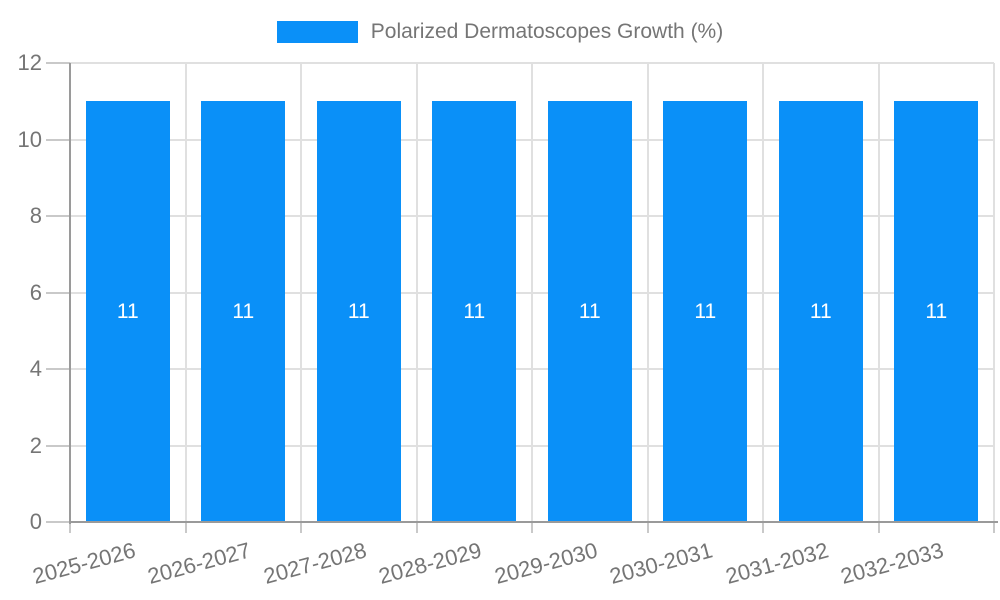  Describe the element at coordinates (35, 521) in the screenshot. I see `y-tick-label: 0` at that location.